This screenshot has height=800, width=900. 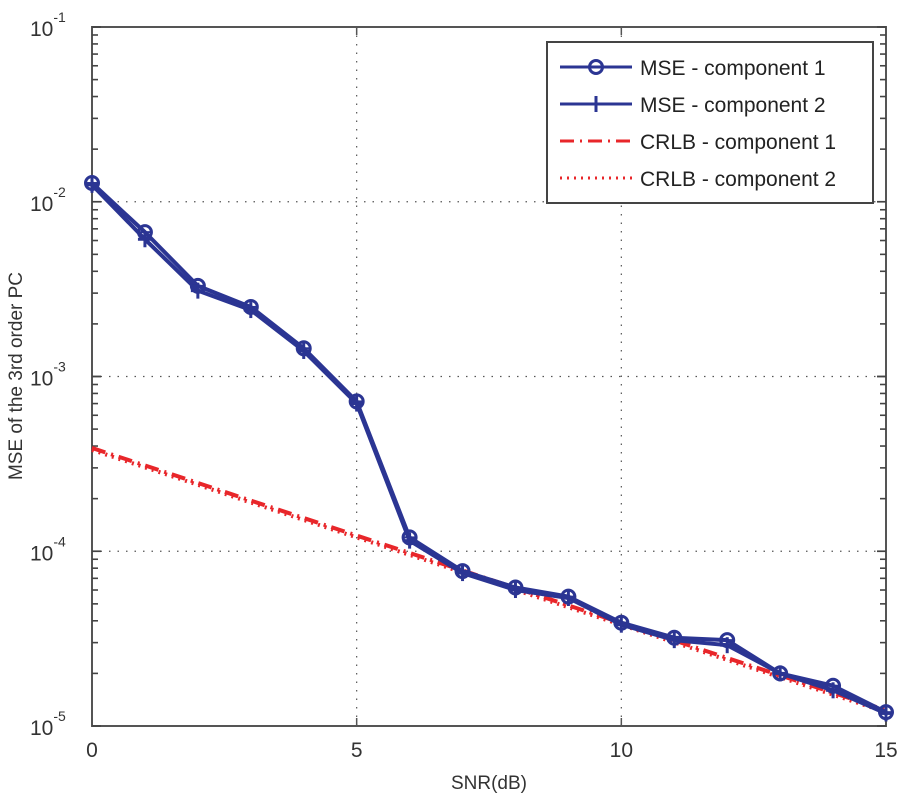 I want to click on y-tick-label: 10⁻⁴, so click(x=48, y=549).